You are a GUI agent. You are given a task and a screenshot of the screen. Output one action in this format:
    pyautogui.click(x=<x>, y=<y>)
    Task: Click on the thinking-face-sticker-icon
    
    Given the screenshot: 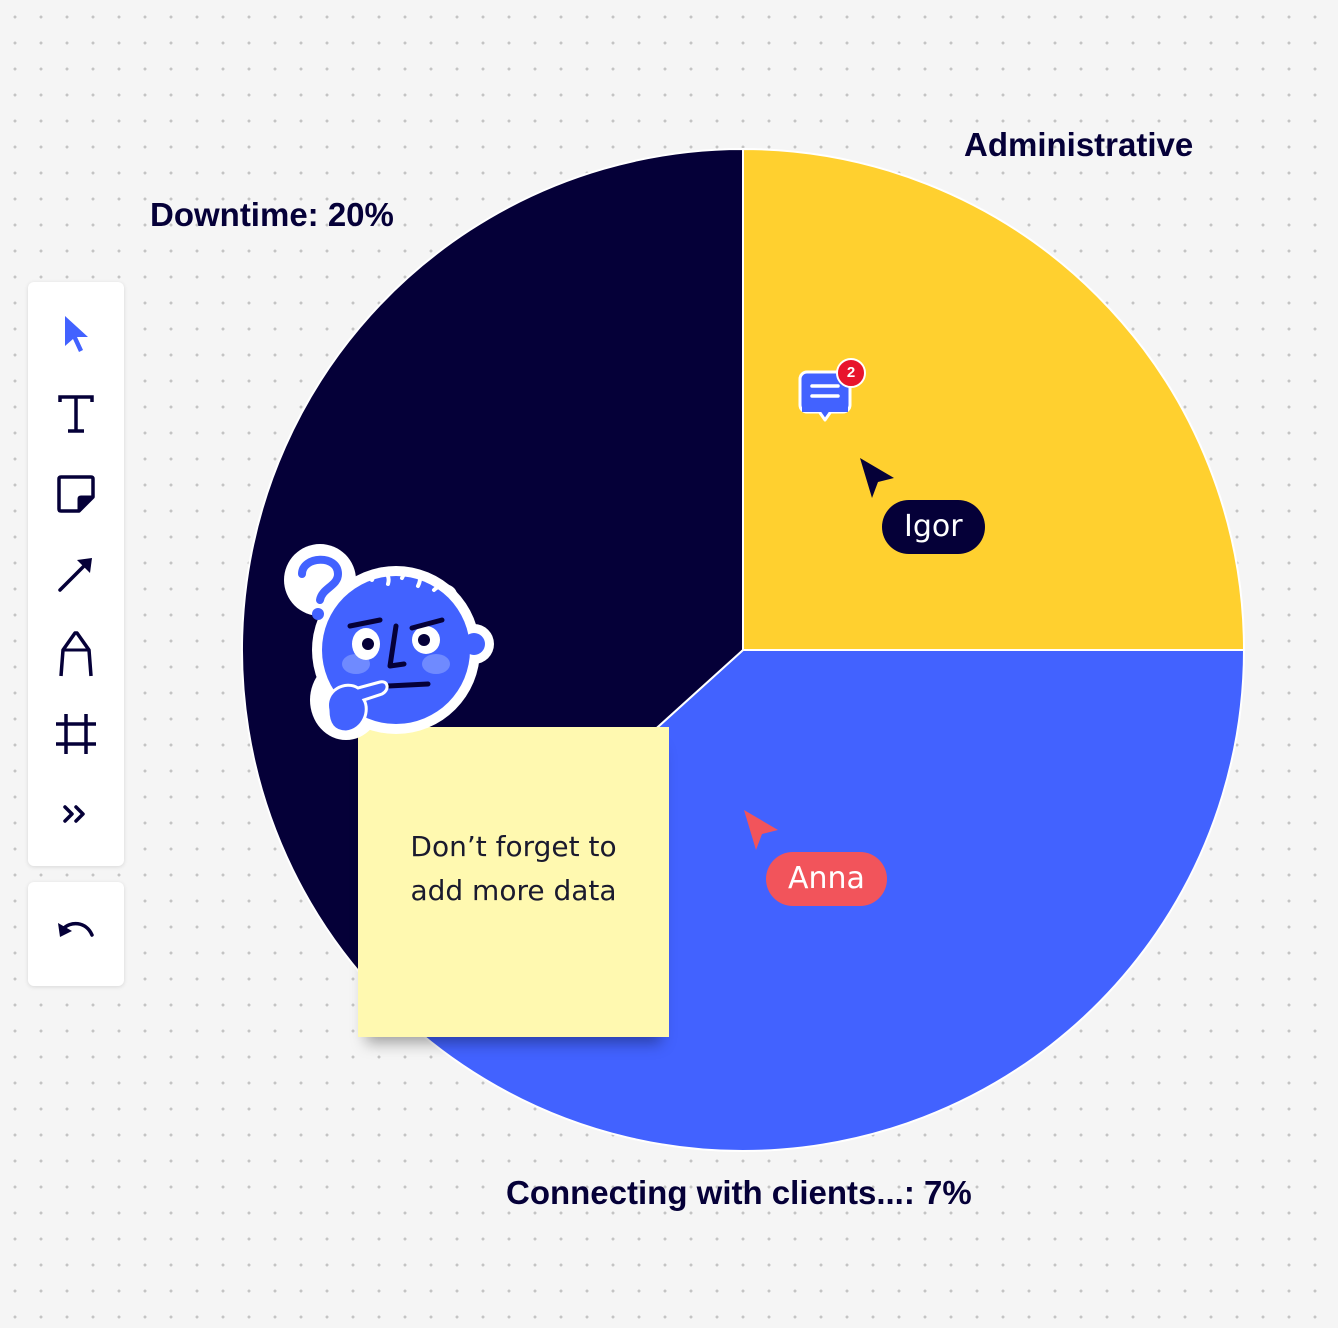 What is the action you would take?
    pyautogui.click(x=392, y=643)
    